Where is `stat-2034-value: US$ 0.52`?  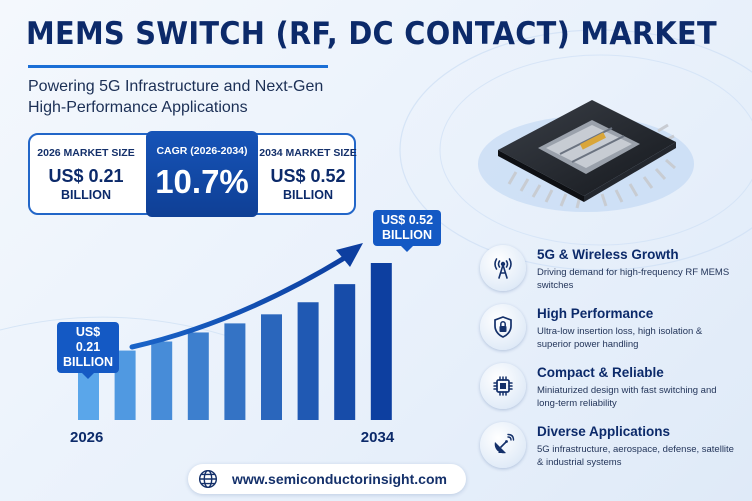 stat-2034-value: US$ 0.52 is located at coordinates (308, 176).